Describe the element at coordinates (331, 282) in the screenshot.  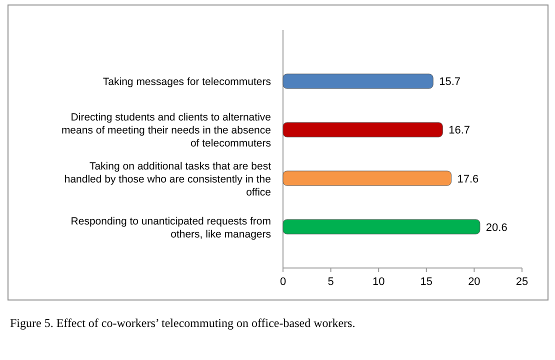
I see `x-tick-label: 5` at that location.